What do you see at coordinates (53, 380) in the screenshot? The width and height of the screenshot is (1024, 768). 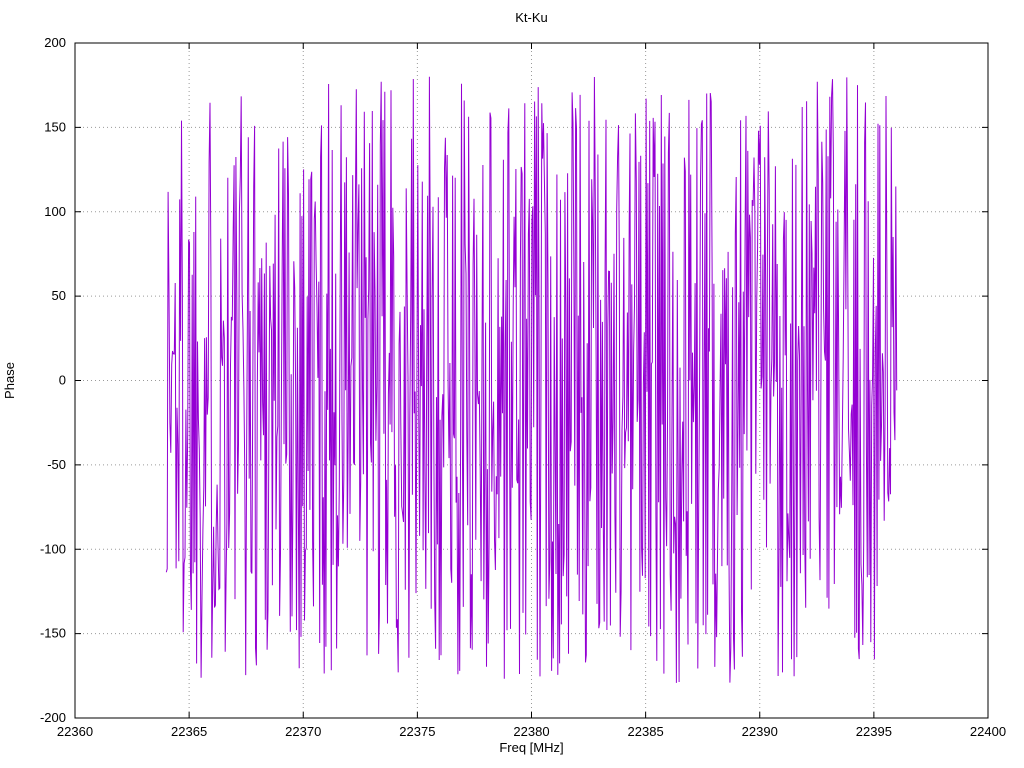 I see `y-tick-labels: -200 -150 -100 -50 0 50 100 150 200` at bounding box center [53, 380].